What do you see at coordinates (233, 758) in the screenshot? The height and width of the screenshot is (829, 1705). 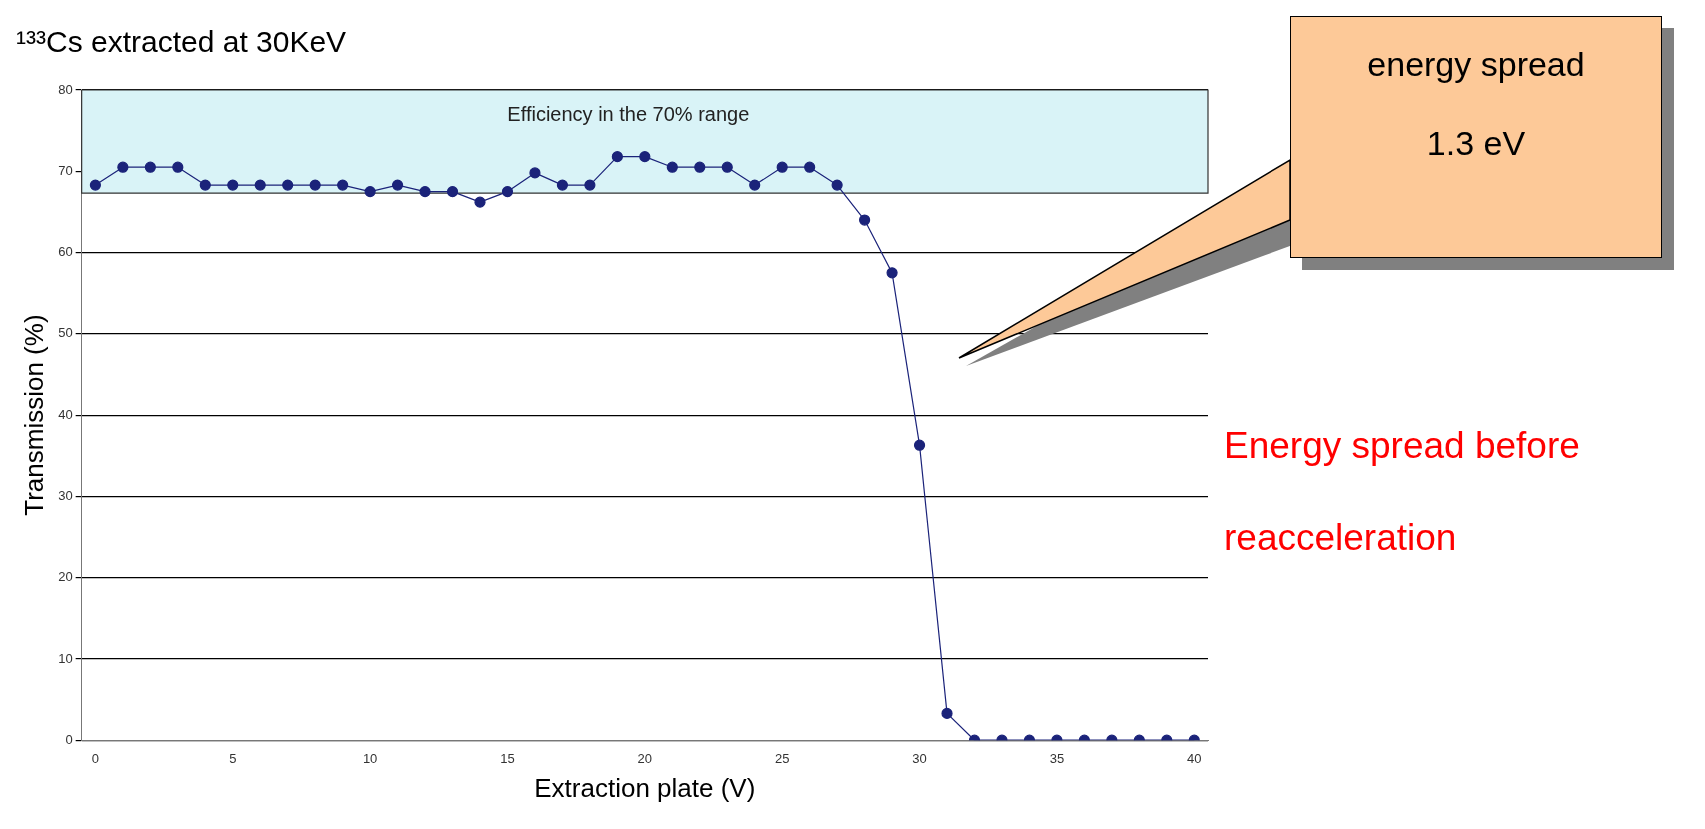 I see `x-tick-label: 5` at bounding box center [233, 758].